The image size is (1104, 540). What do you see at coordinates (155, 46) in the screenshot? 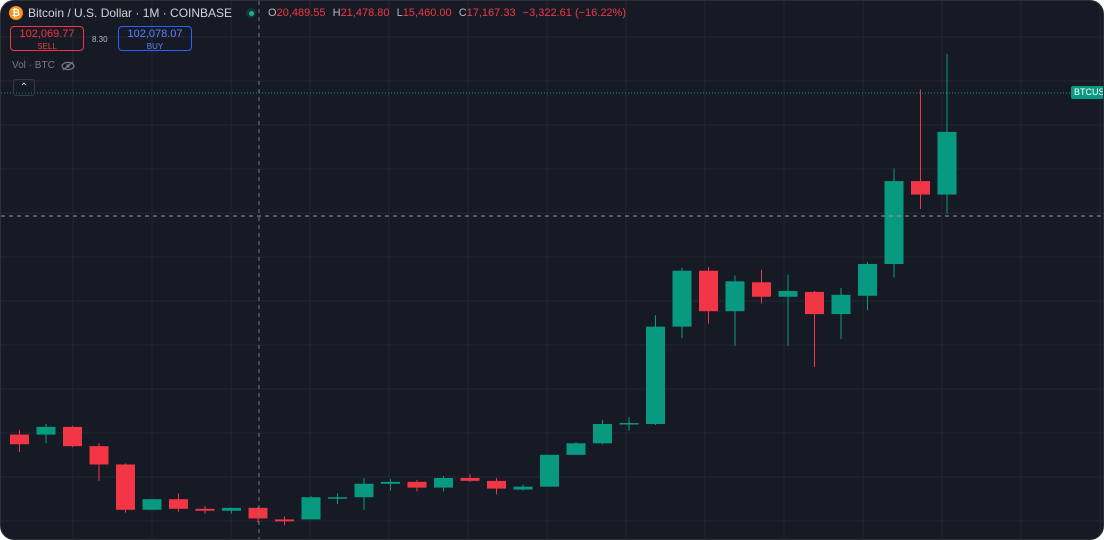
I see `buy-label: BUY` at bounding box center [155, 46].